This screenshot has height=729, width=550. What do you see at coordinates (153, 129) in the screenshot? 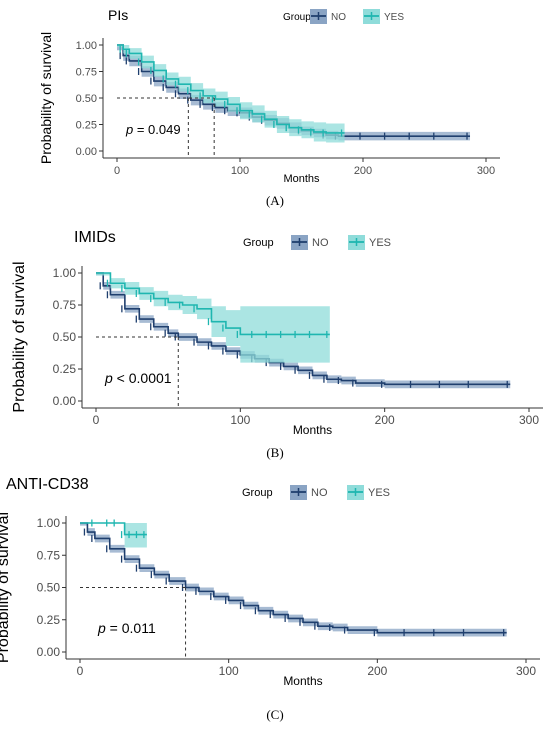
I see `p-value: p = 0.049` at bounding box center [153, 129].